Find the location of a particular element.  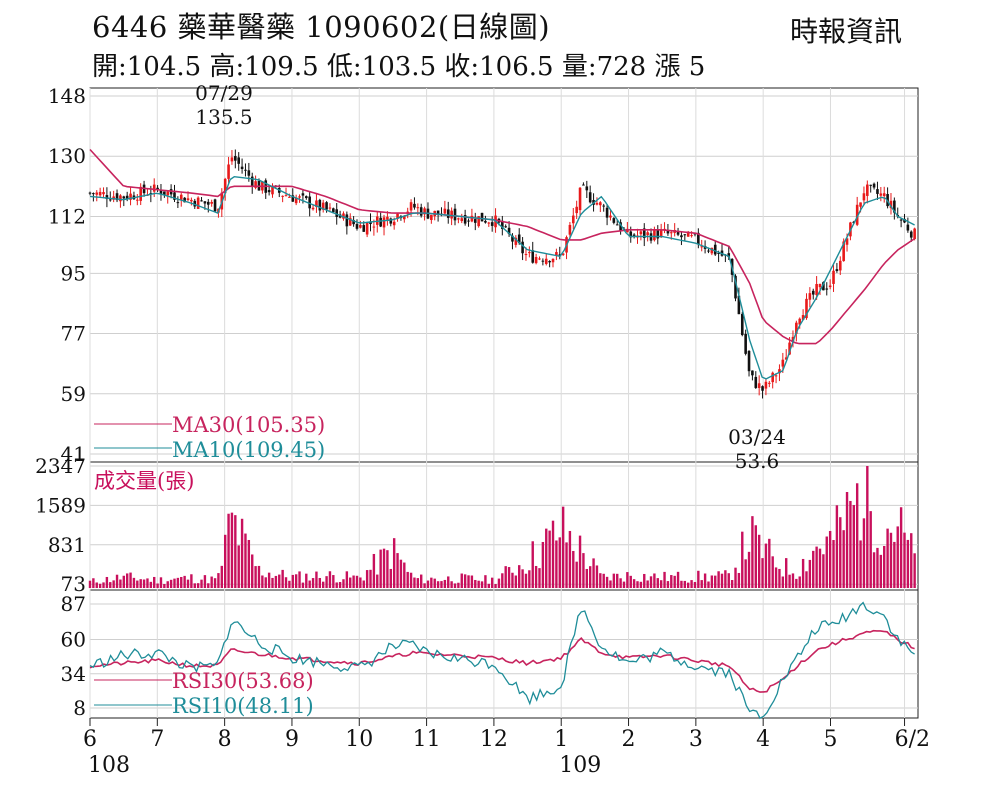

price-tick-label: 130 is located at coordinates (67, 156).